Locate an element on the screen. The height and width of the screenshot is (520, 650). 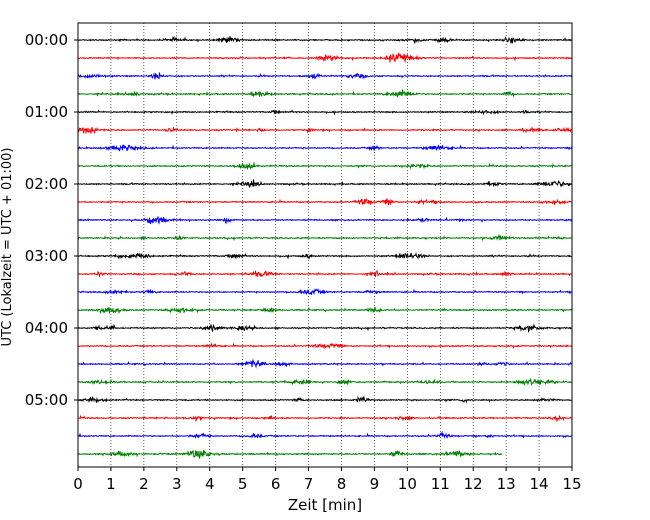
x-tick-label: 4 is located at coordinates (210, 484).